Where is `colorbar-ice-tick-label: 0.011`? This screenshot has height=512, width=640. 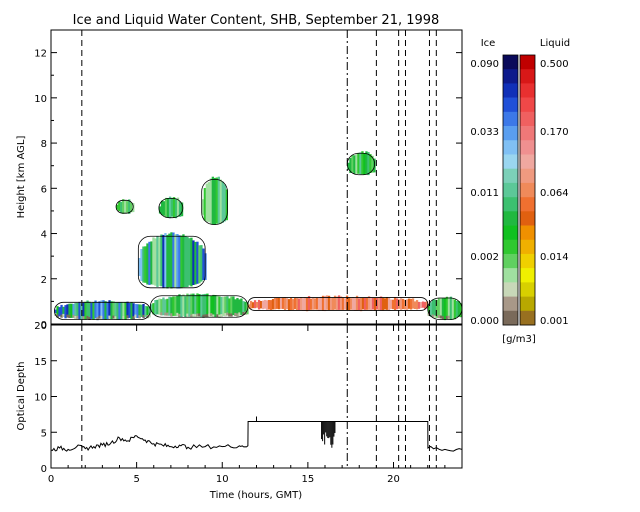 colorbar-ice-tick-label: 0.011 is located at coordinates (484, 193).